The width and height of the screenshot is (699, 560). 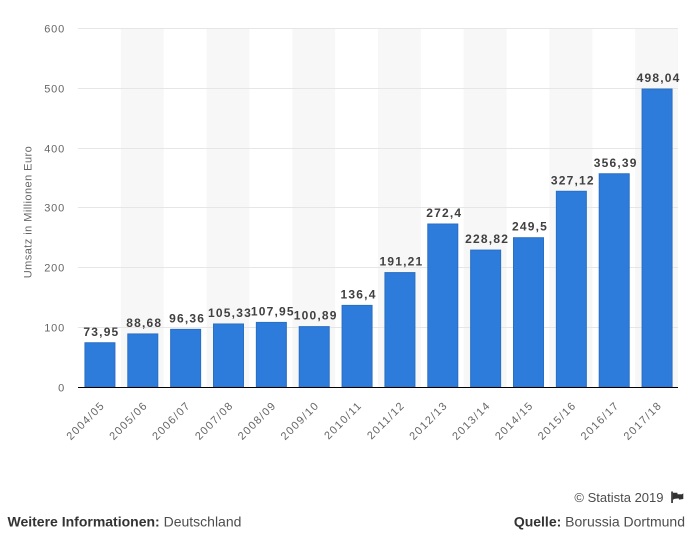 What do you see at coordinates (530, 227) in the screenshot?
I see `svg-text: 249,5` at bounding box center [530, 227].